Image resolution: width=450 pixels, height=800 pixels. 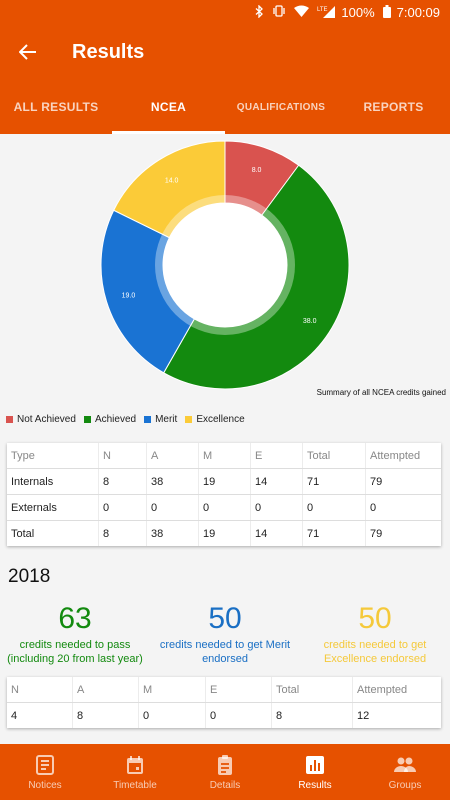 What do you see at coordinates (172, 533) in the screenshot?
I see `table-cell: 38` at bounding box center [172, 533].